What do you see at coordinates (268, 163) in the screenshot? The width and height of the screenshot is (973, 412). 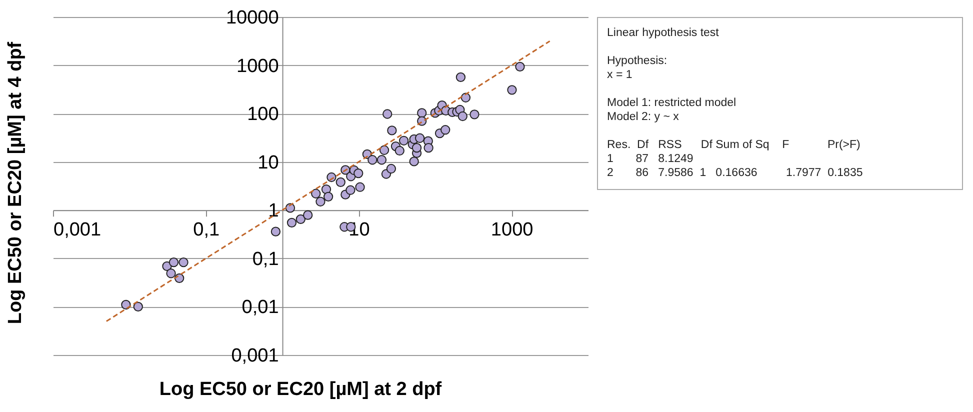 I see `y-tick-label: 10` at bounding box center [268, 163].